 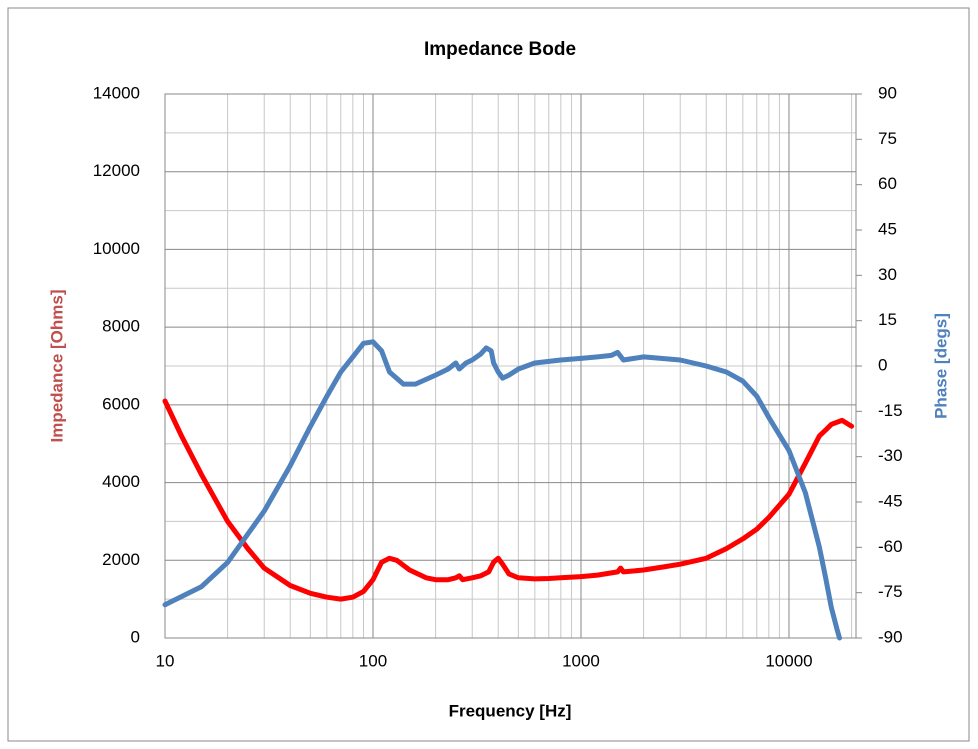 I want to click on y-tick-label: 12000, so click(x=116, y=170).